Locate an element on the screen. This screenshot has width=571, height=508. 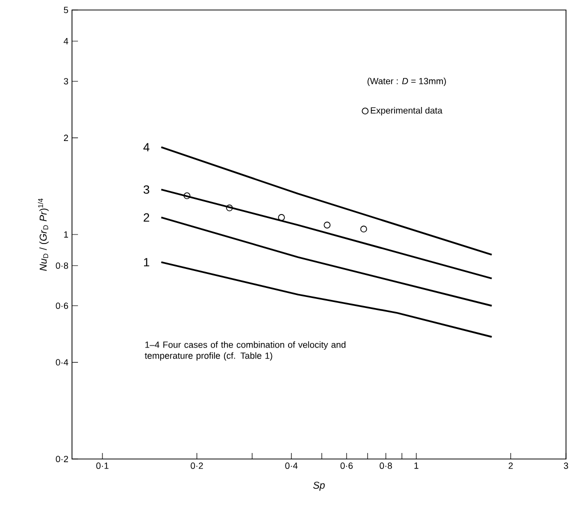
x-tick-label: 1 is located at coordinates (416, 465).